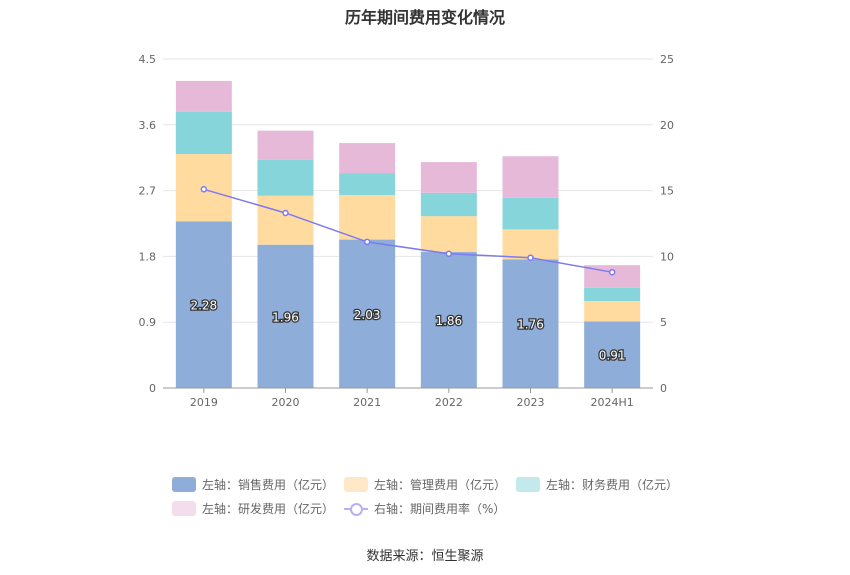 The width and height of the screenshot is (850, 575). What do you see at coordinates (440, 508) in the screenshot?
I see `legend-label-rate: 右轴：期间费用率（%）` at bounding box center [440, 508].